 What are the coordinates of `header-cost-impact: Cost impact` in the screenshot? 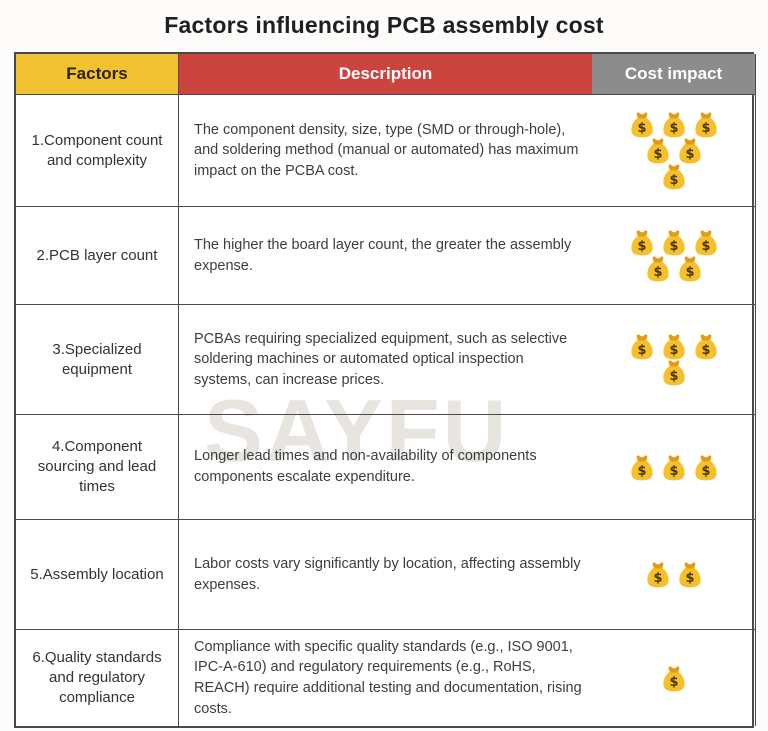 It's located at (674, 74).